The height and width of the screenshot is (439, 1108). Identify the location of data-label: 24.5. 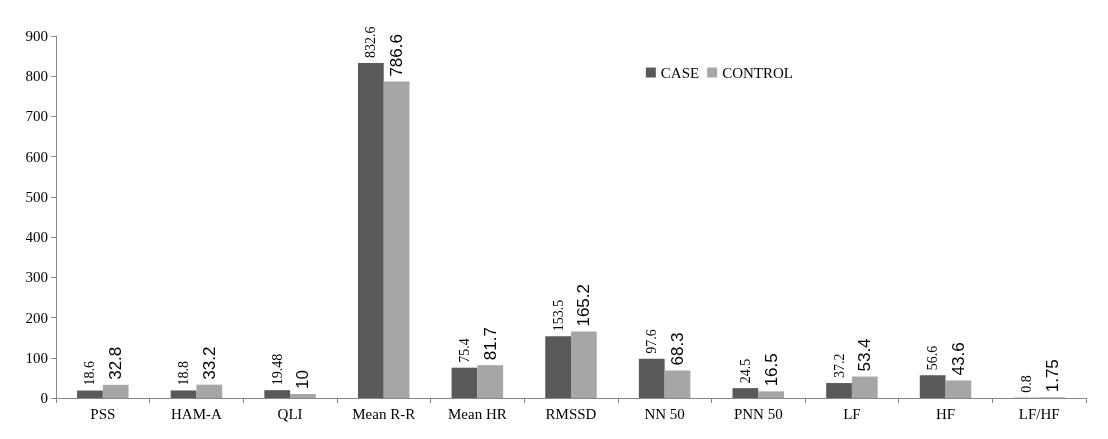
(745, 371).